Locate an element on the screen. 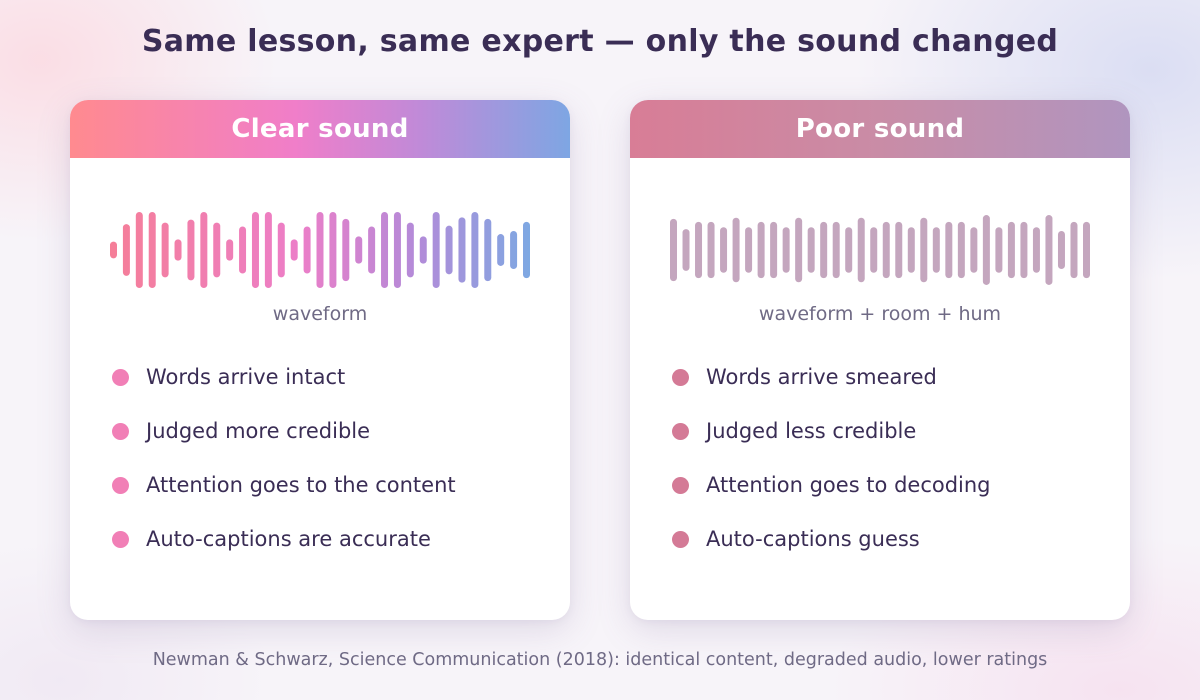 The width and height of the screenshot is (1200, 700). clear-waveform is located at coordinates (320, 250).